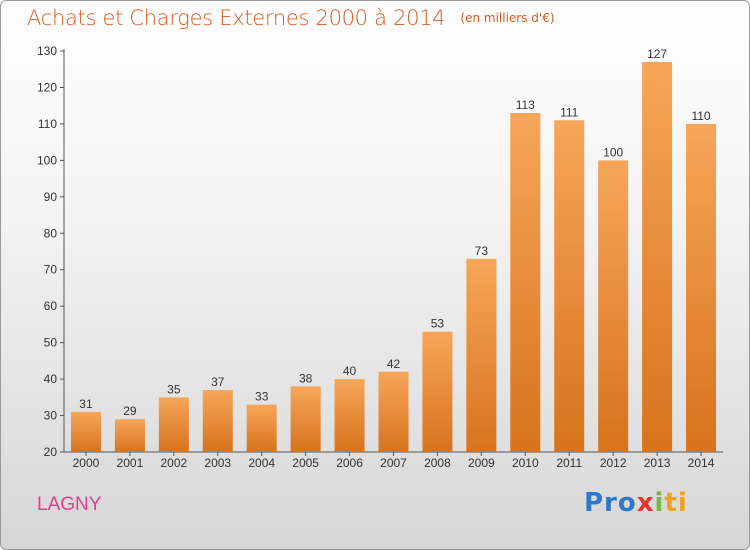 This screenshot has height=550, width=750. I want to click on bar-value-label: 33, so click(262, 397).